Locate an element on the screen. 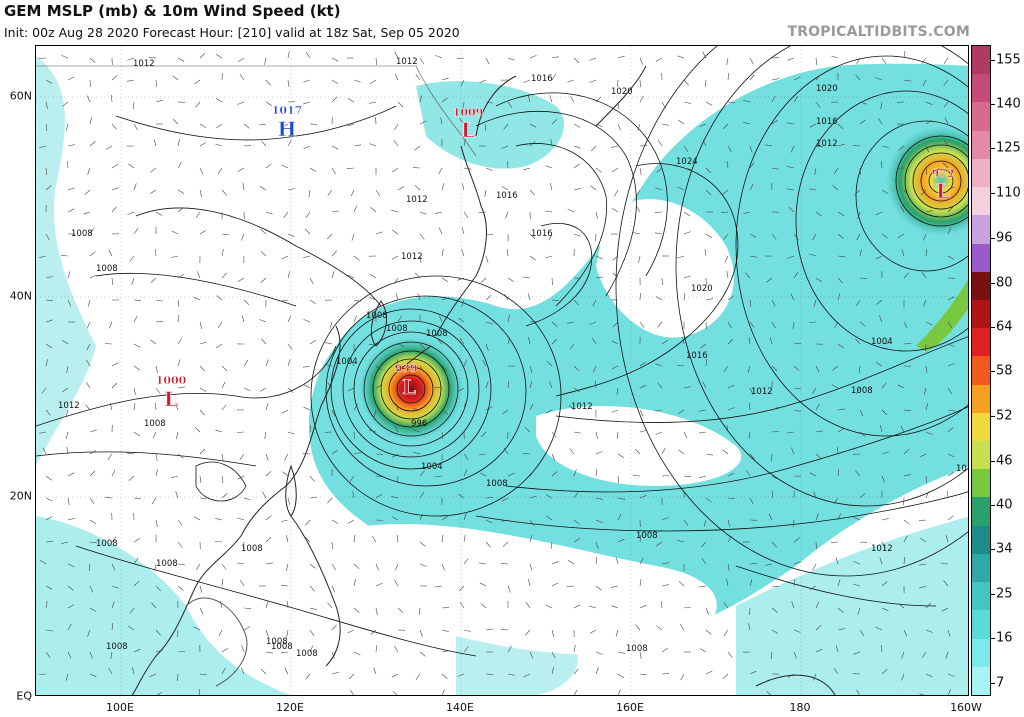 The height and width of the screenshot is (717, 1024). isobar-label: 1020 is located at coordinates (702, 289).